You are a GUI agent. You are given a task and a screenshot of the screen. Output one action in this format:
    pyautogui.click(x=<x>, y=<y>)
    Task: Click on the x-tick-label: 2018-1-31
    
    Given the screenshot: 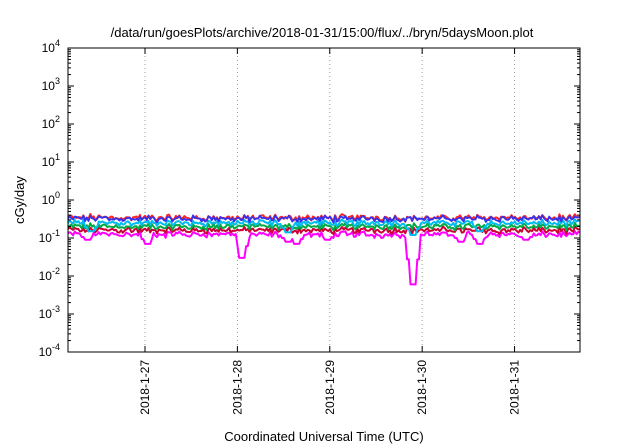 What is the action you would take?
    pyautogui.click(x=515, y=387)
    